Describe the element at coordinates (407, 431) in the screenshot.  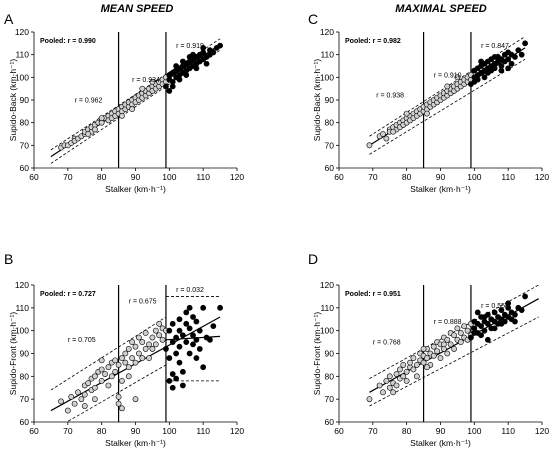
I see `panel-d-x-tick-label: 80` at that location.